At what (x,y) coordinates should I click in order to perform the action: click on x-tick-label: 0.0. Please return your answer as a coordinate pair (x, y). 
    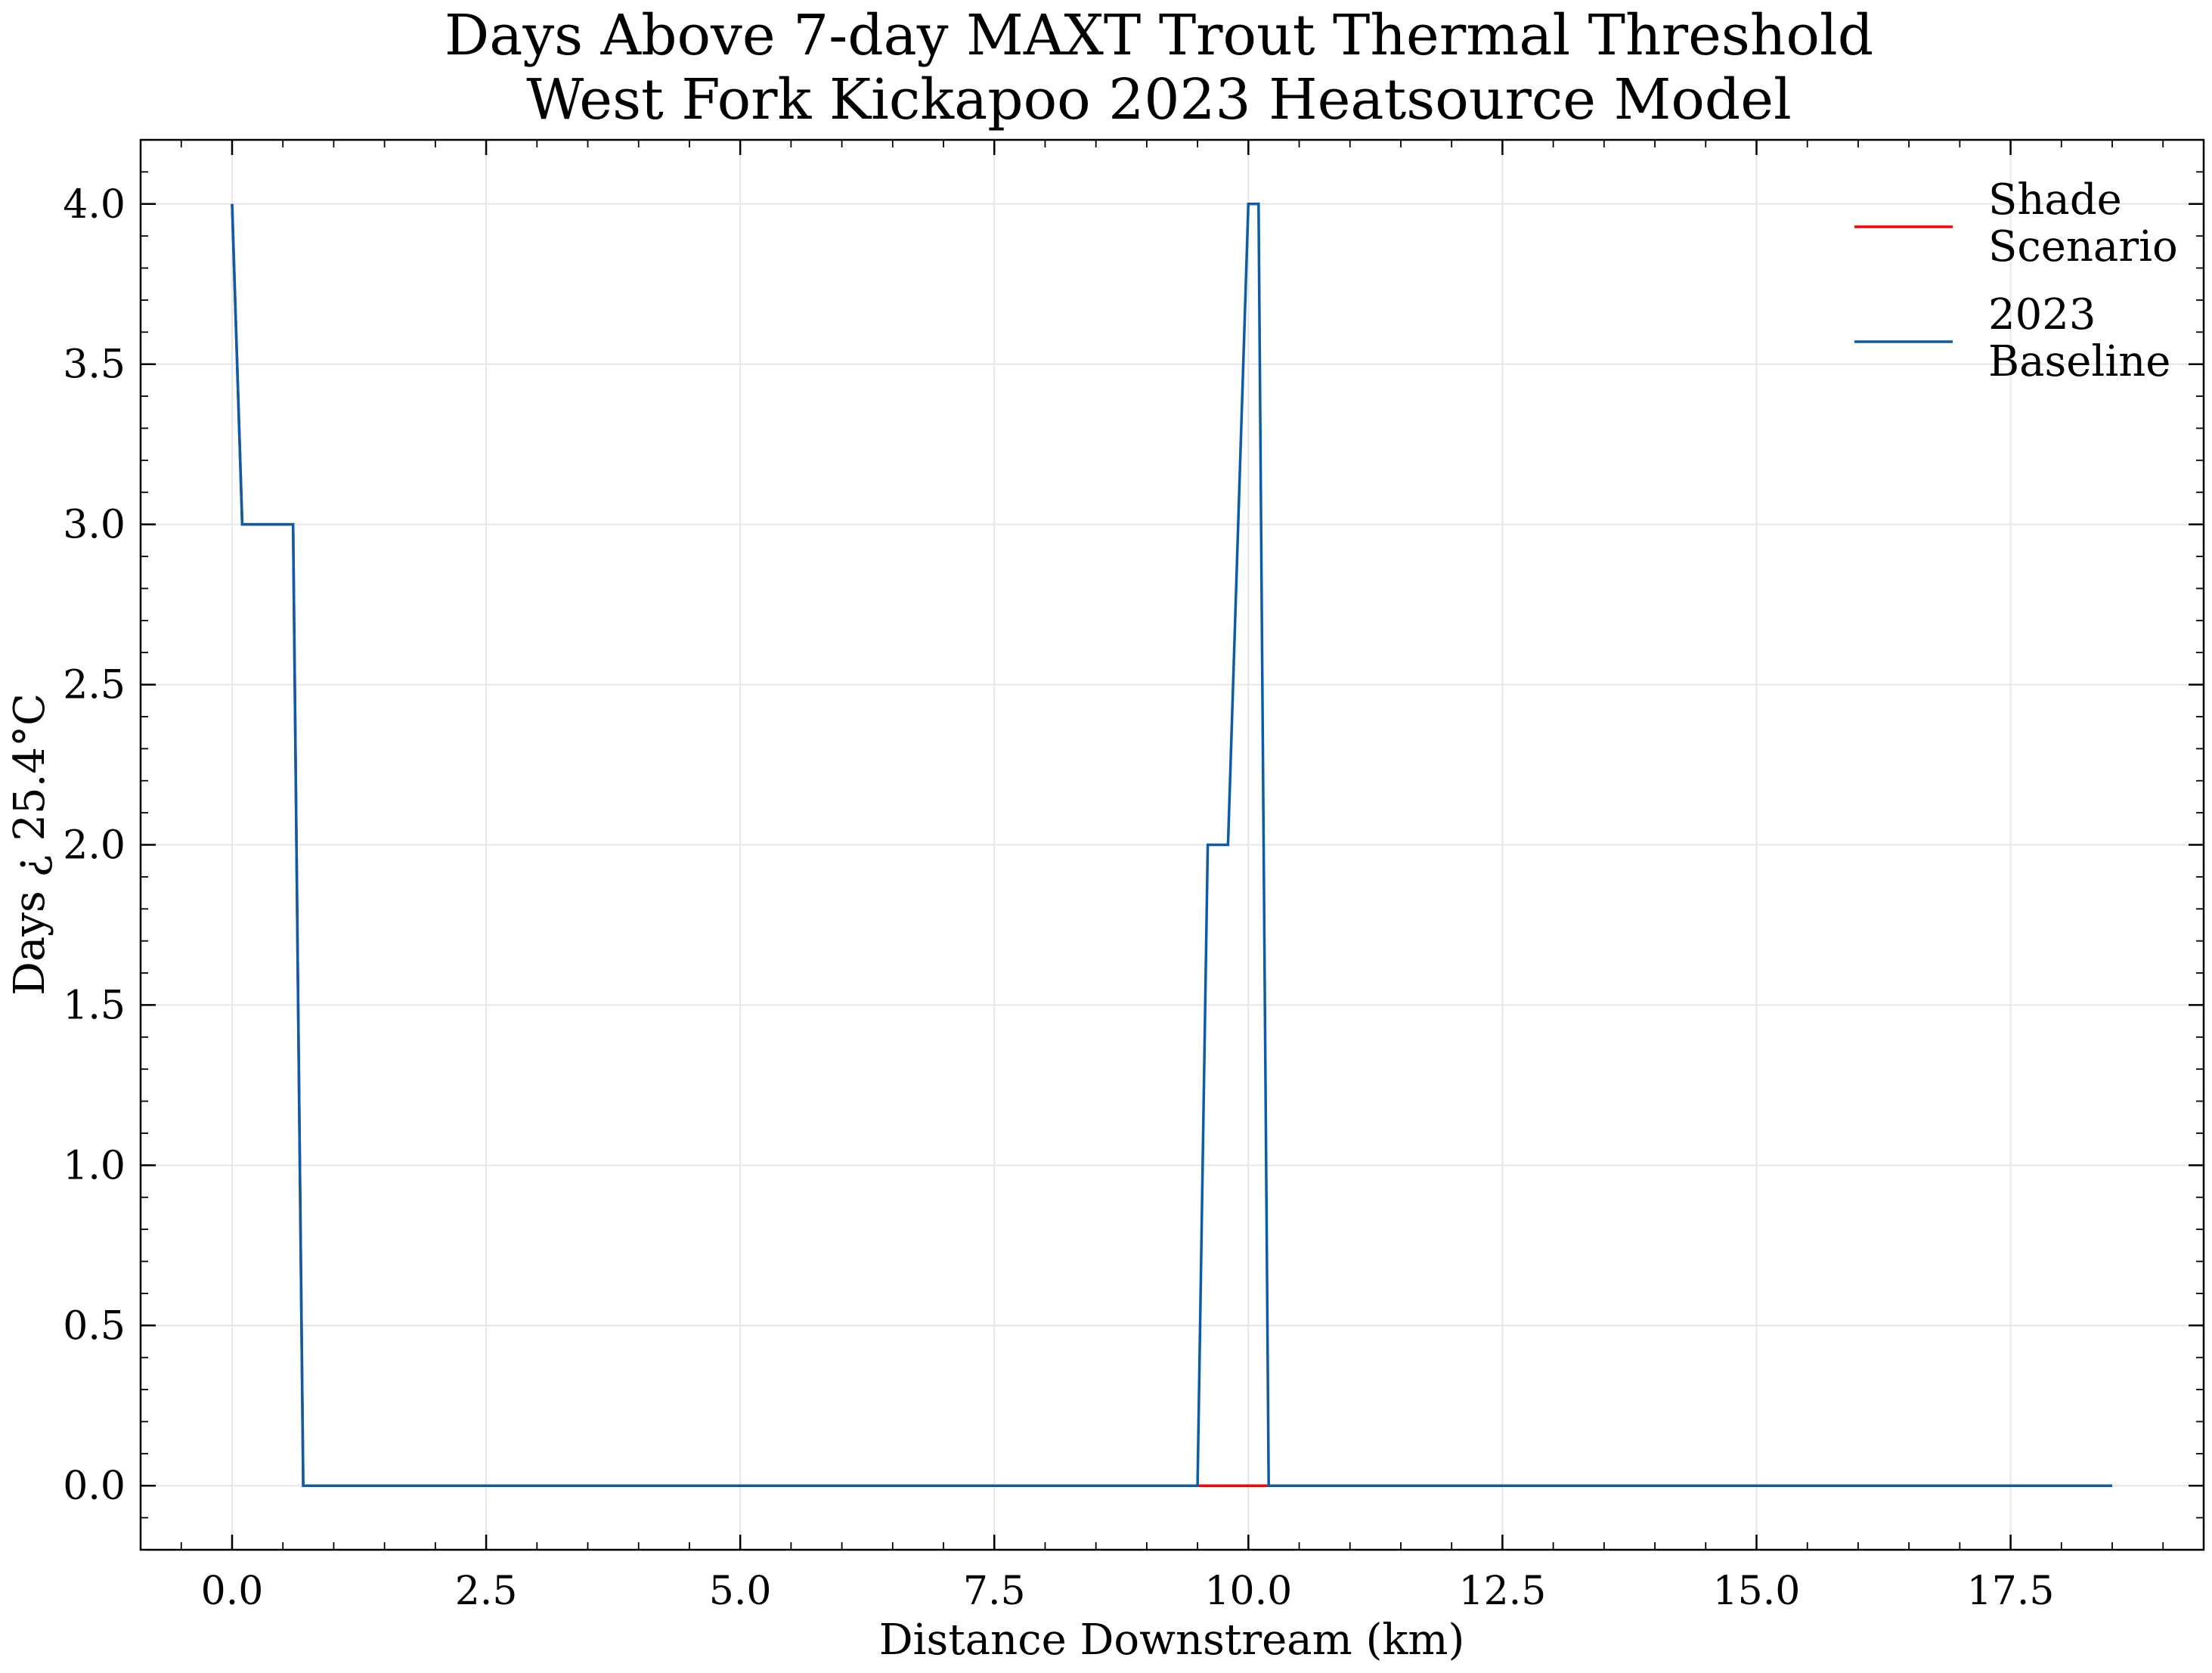
    Looking at the image, I should click on (232, 1591).